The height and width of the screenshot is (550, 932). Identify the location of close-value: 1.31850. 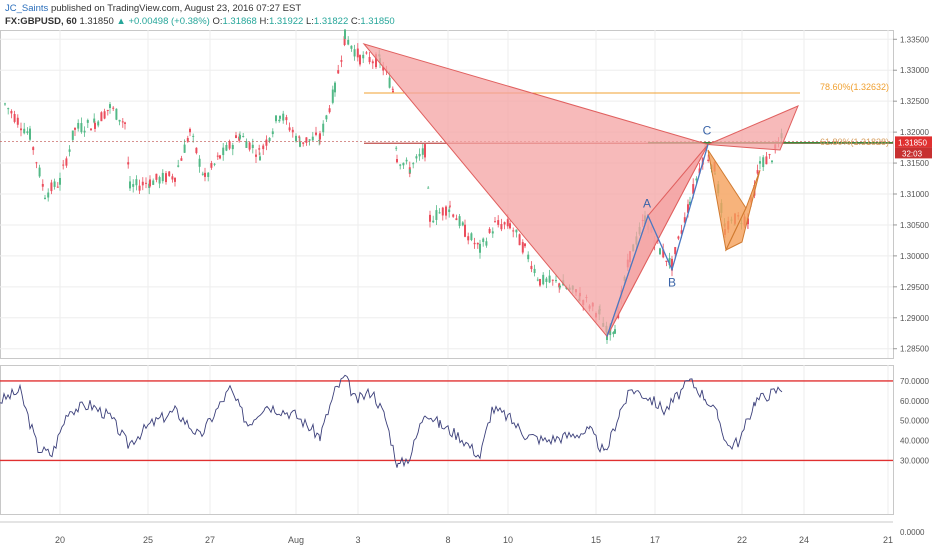
(377, 21).